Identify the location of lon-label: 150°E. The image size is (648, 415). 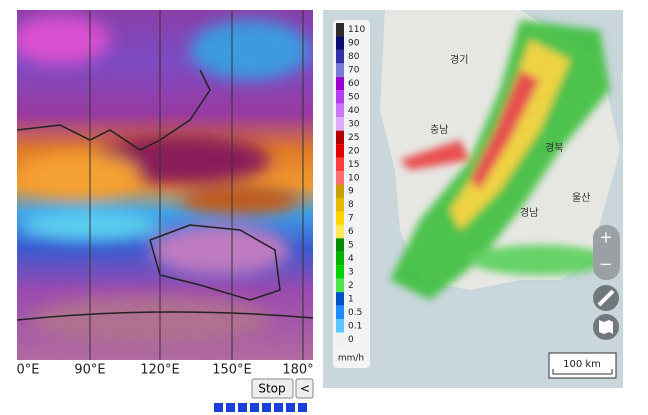
(232, 370).